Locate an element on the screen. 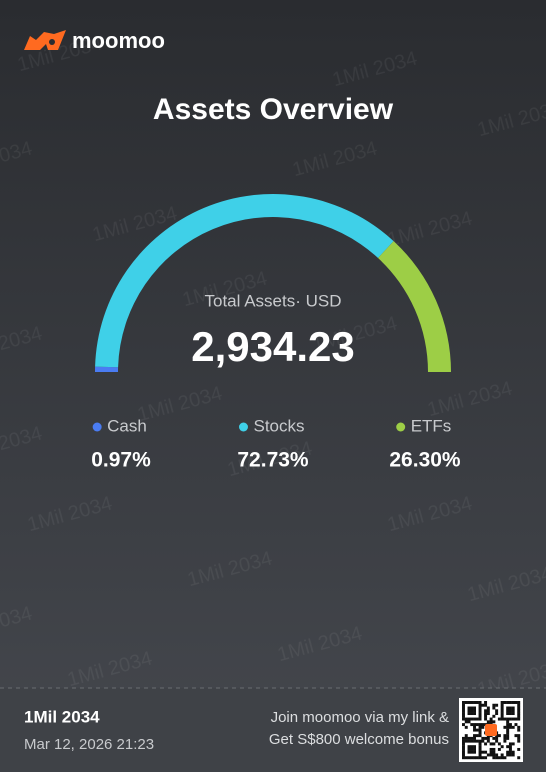  chart-title: Assets Overview is located at coordinates (273, 109).